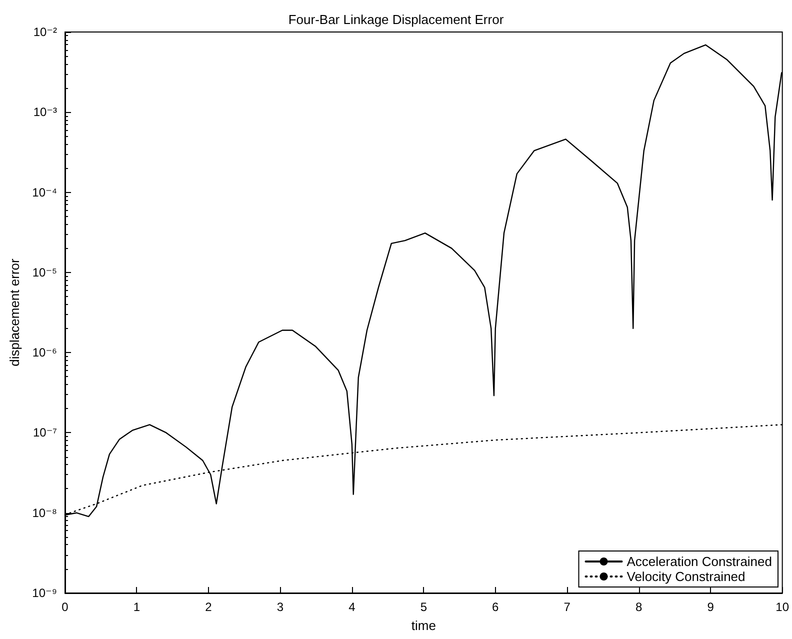 The image size is (792, 639). Describe the element at coordinates (44, 192) in the screenshot. I see `y-tick-label: 10⁻⁴` at that location.